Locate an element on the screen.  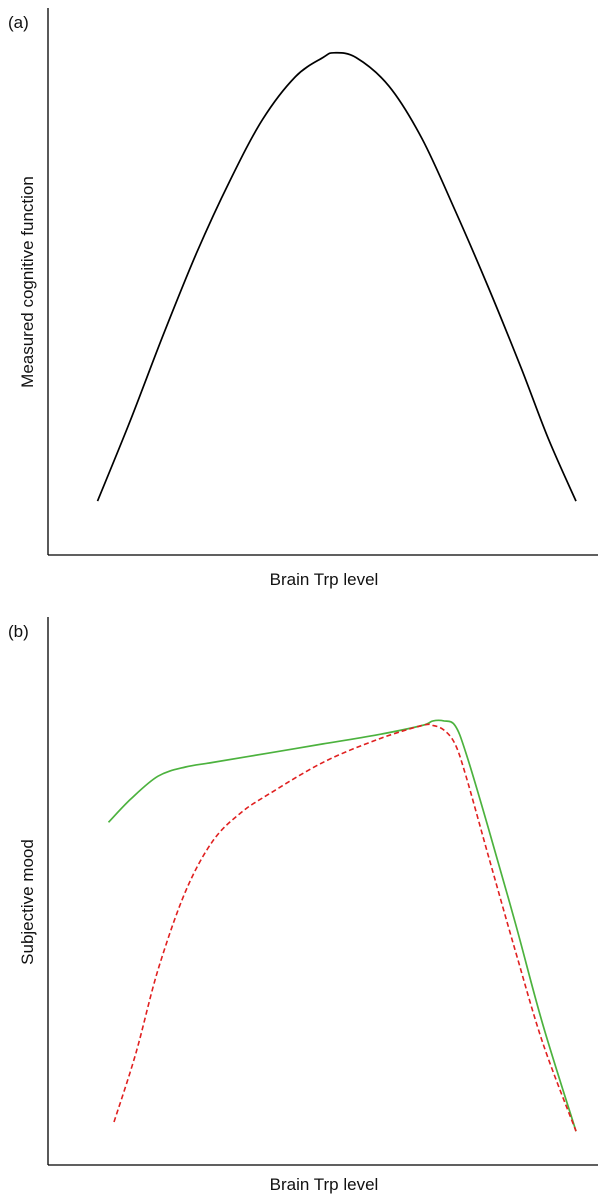
panel-b-y-axis-label: Subjective mood is located at coordinates (27, 902).